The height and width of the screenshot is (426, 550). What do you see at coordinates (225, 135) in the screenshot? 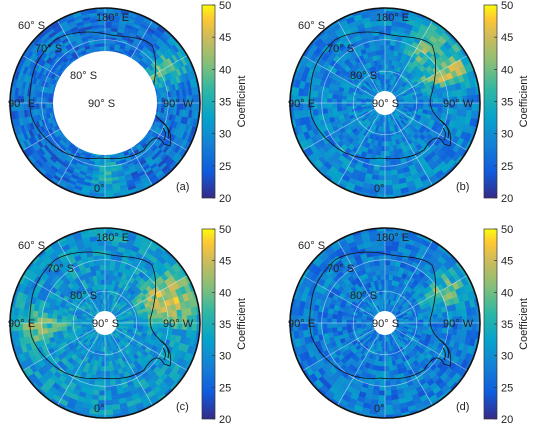
I see `colorbar-tick-label: 30` at bounding box center [225, 135].